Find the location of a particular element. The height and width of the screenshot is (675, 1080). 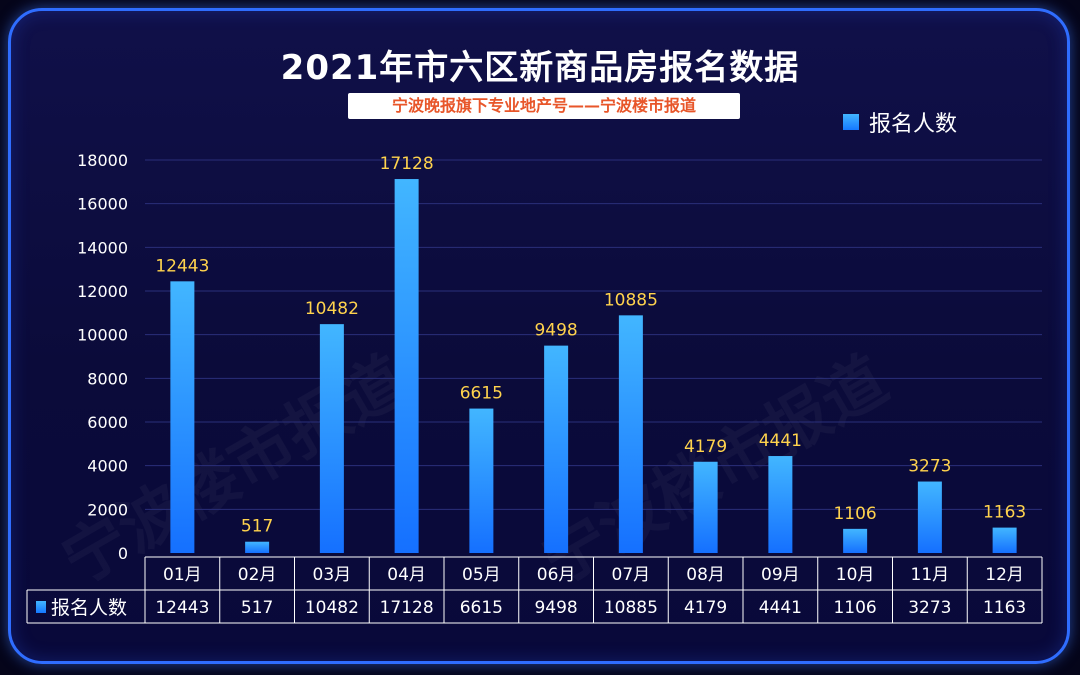

y-tick-label: 10000 is located at coordinates (102, 335).